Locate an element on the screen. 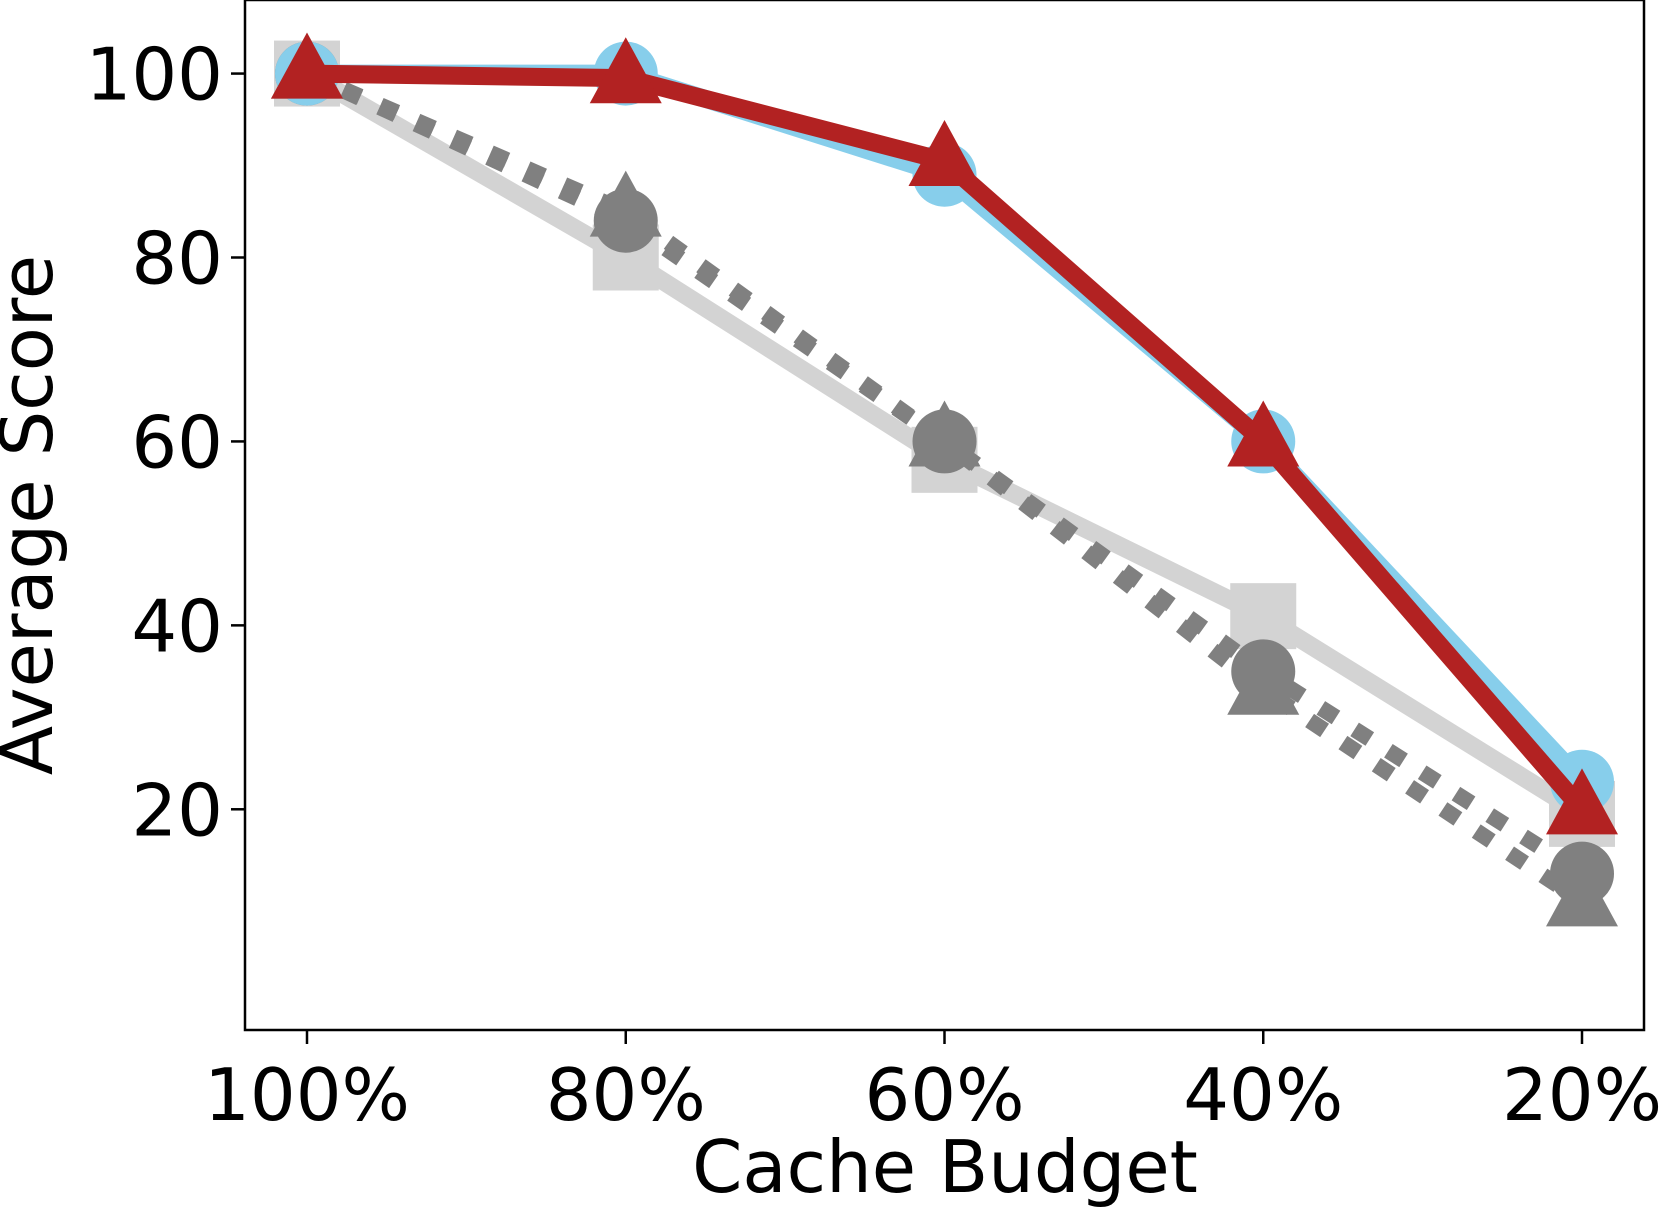 This screenshot has width=1661, height=1207. x-tick-label: 80% is located at coordinates (626, 1095).